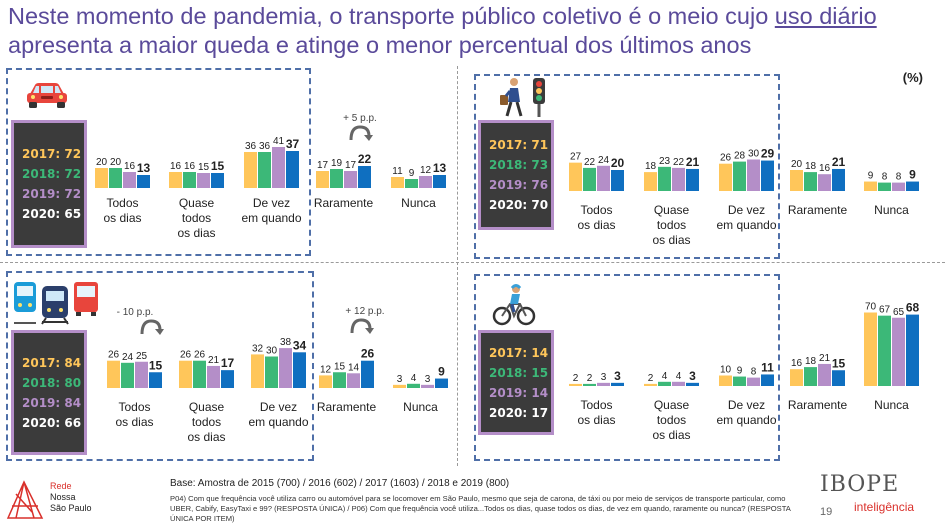  What do you see at coordinates (227, 379) in the screenshot?
I see `bar-public-transport-quase-todos-os-dias-2020` at bounding box center [227, 379].